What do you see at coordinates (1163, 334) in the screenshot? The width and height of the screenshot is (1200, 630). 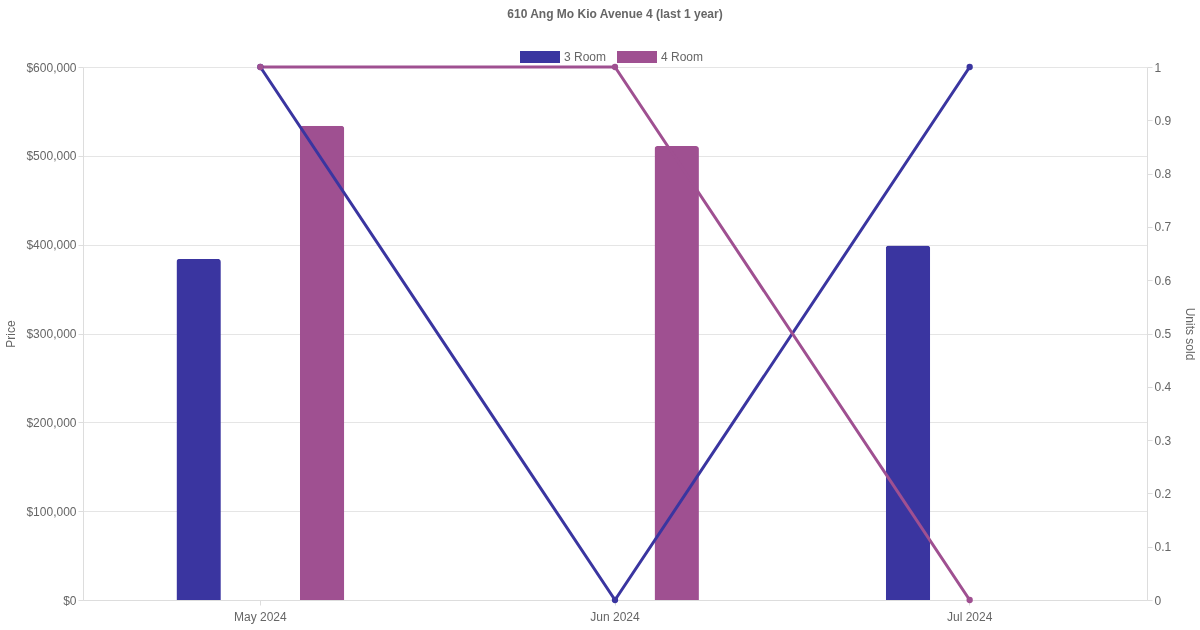 I see `y2-tick-label: 0.5` at bounding box center [1163, 334].